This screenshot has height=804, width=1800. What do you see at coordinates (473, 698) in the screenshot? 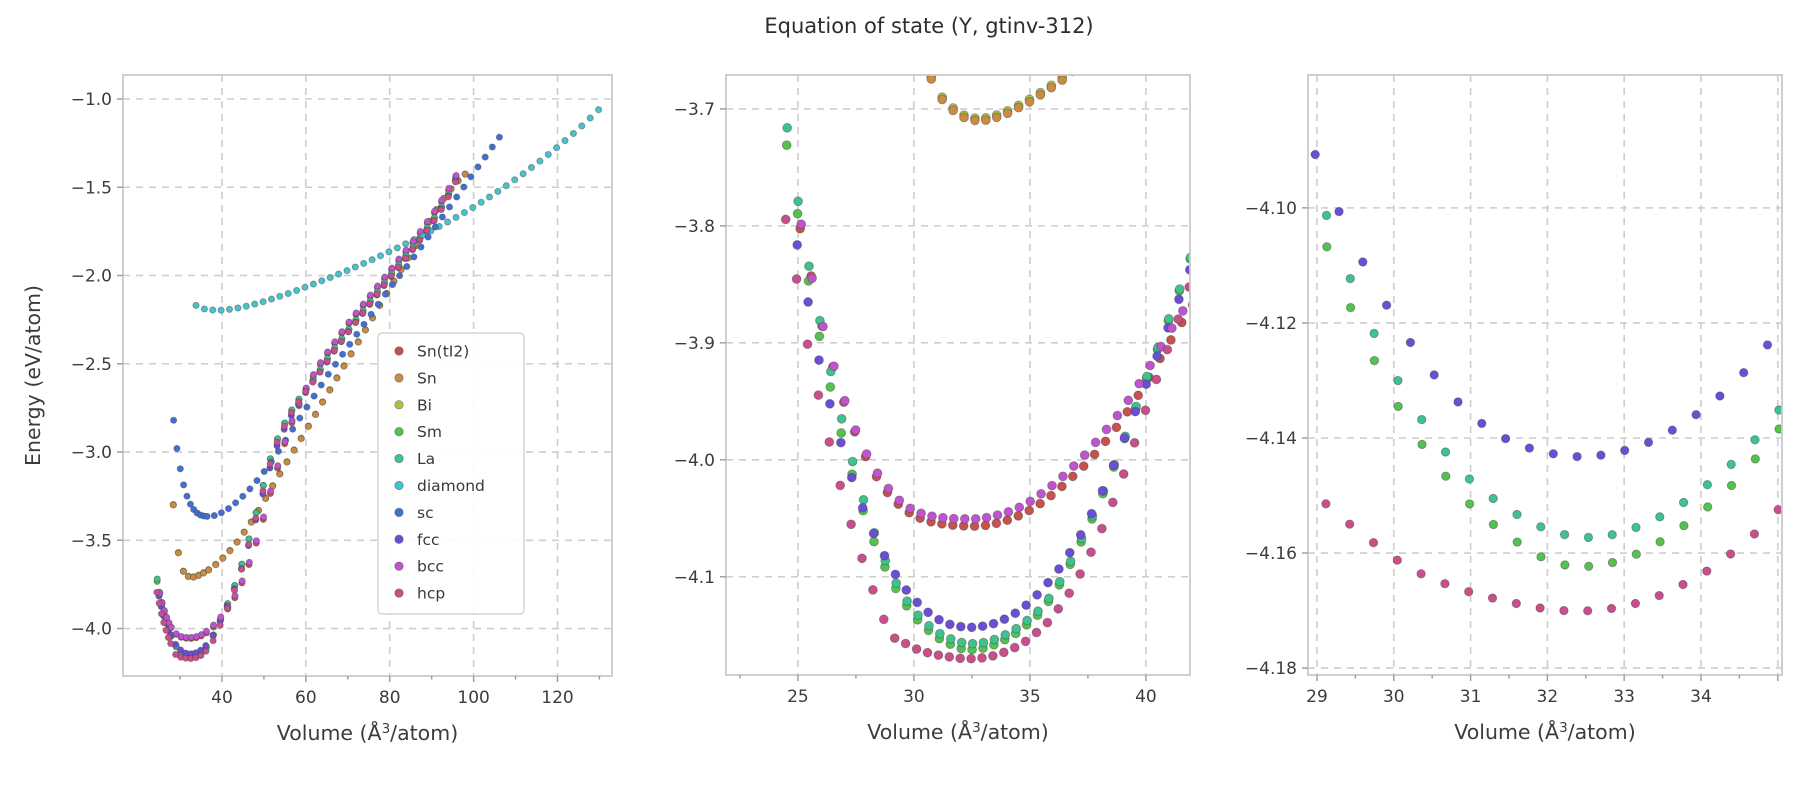
I see `x-tick-label: 100` at bounding box center [473, 698].